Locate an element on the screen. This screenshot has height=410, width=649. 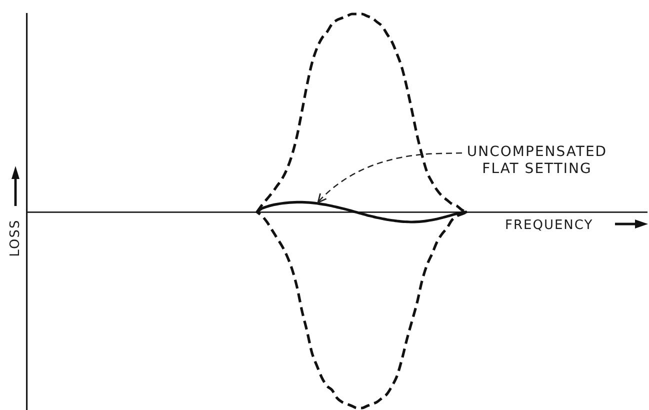
y-axis-title: LOSS is located at coordinates (16, 238).